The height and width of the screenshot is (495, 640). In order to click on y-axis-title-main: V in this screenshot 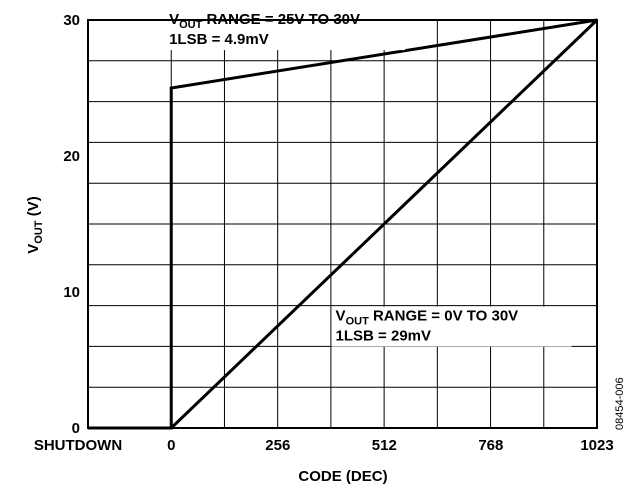, I will do `click(33, 249)`.